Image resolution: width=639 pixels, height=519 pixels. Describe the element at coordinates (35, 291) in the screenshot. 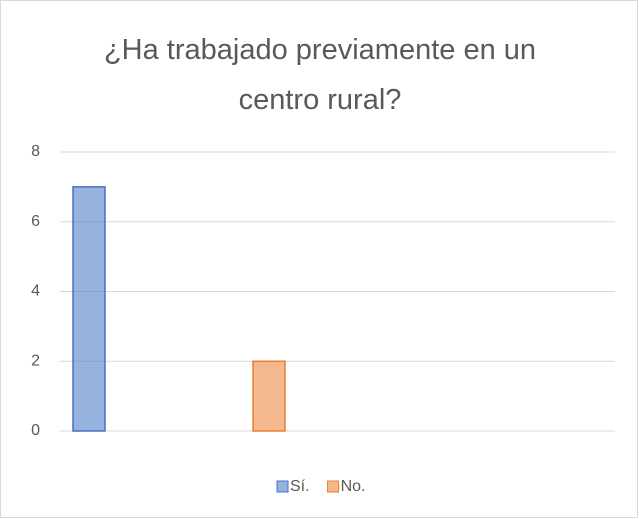

I see `y-tick-label: 4` at that location.